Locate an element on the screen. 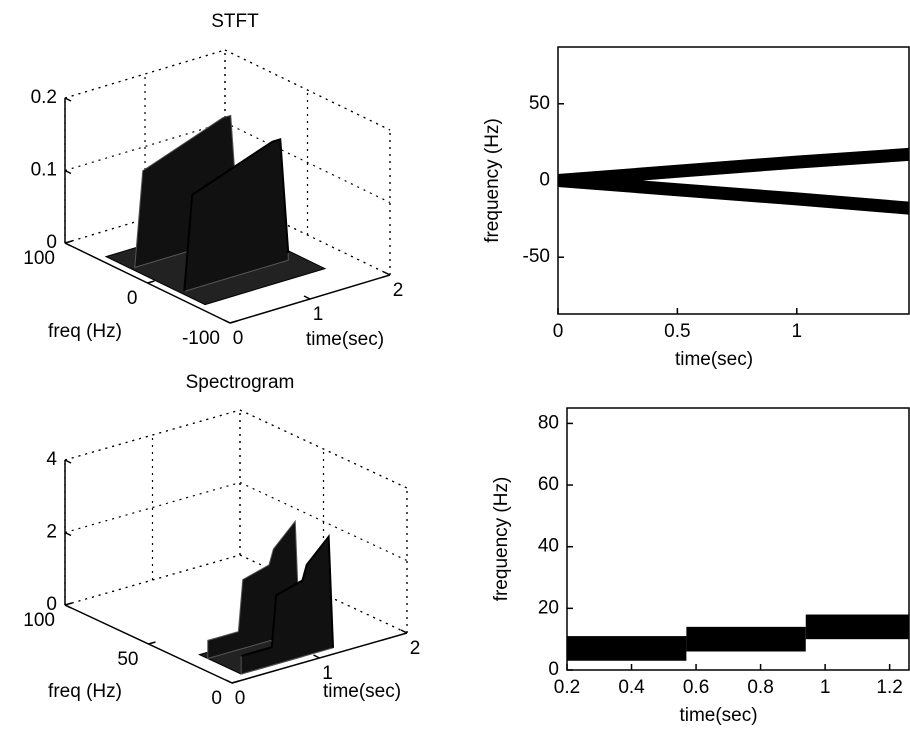 This screenshot has width=910, height=738. y-tick-label: -100 is located at coordinates (201, 338).